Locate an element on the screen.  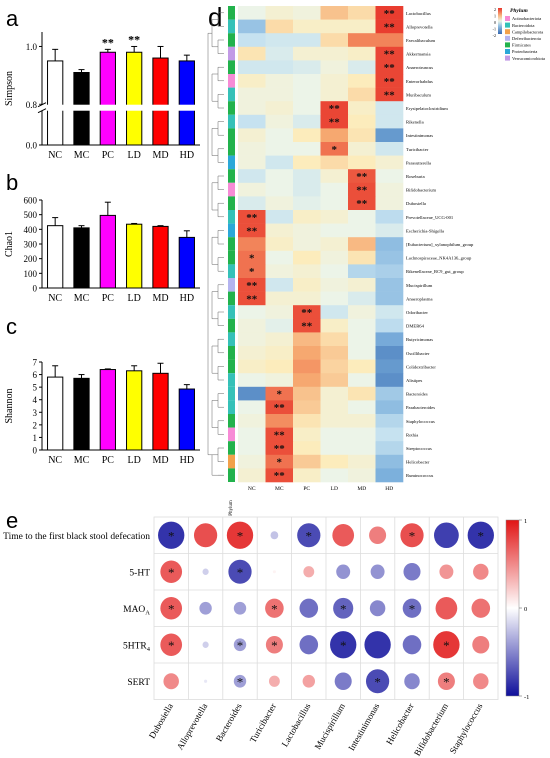
row-dendrogram is located at coordinates (215, 244).